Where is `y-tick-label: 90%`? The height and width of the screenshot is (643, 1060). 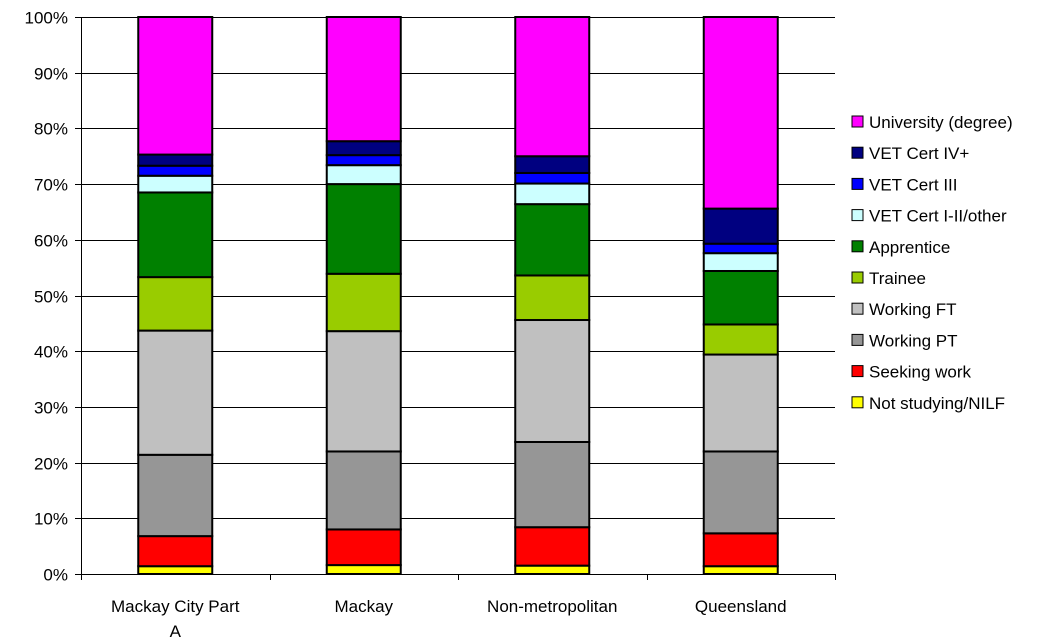
y-tick-label: 90% is located at coordinates (51, 74).